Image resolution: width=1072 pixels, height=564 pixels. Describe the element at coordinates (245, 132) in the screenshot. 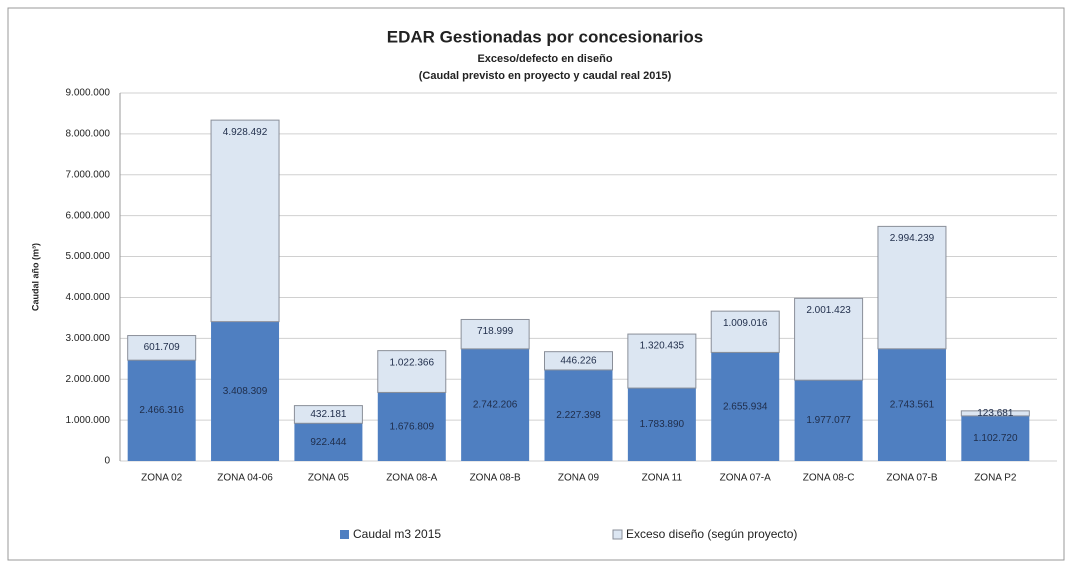

I see `data-label: 4.928.492` at that location.